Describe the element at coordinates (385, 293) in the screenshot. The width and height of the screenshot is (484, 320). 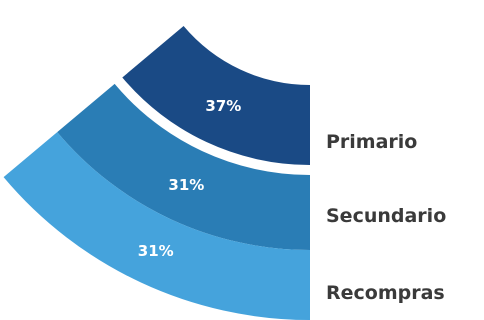
I see `category-label-recompras: Recompras` at that location.